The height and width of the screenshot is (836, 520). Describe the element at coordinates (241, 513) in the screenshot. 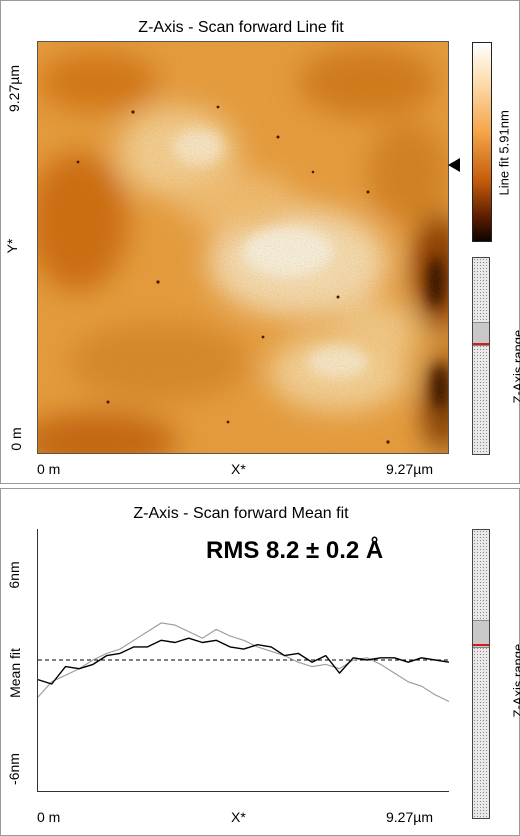

I see `profile-title: Z-Axis - Scan forward Mean fit` at that location.